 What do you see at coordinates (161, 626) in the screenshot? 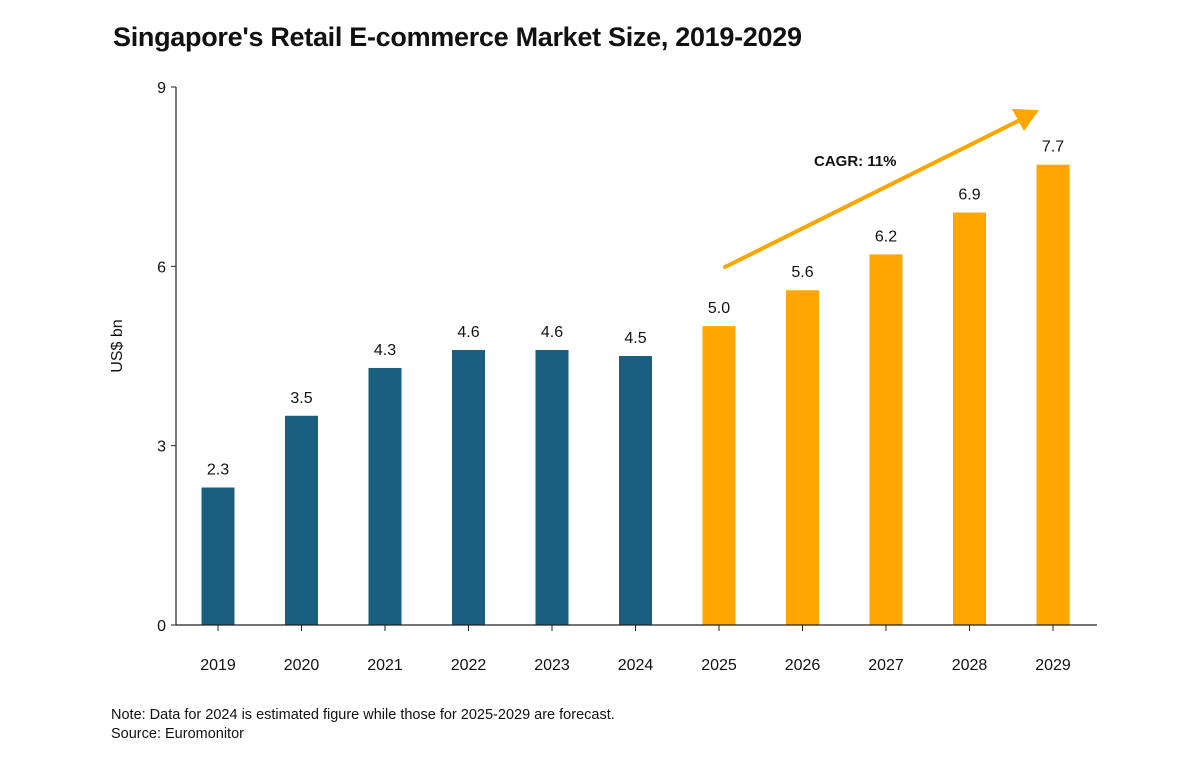
I see `y-tick-label: 0` at bounding box center [161, 626].